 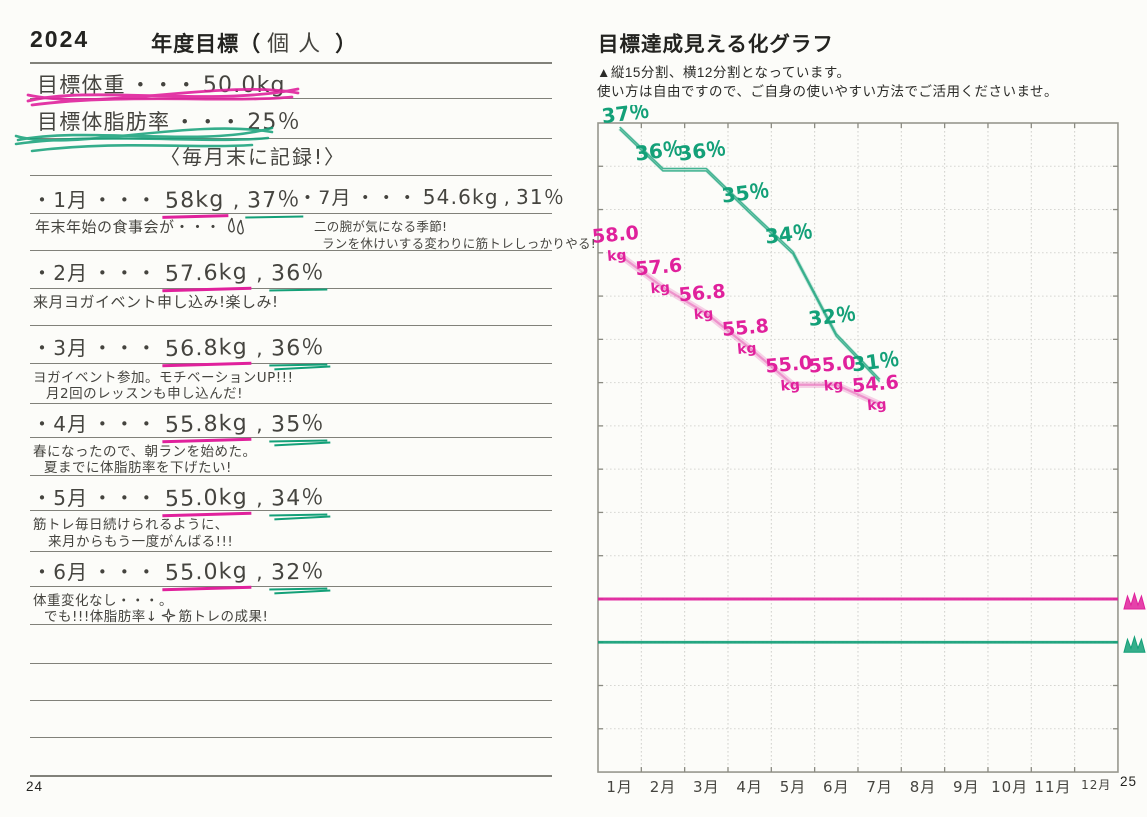 What do you see at coordinates (161, 85) in the screenshot?
I see `goal-weight-row: 目標体重 ・・・ 50.0kg` at bounding box center [161, 85].